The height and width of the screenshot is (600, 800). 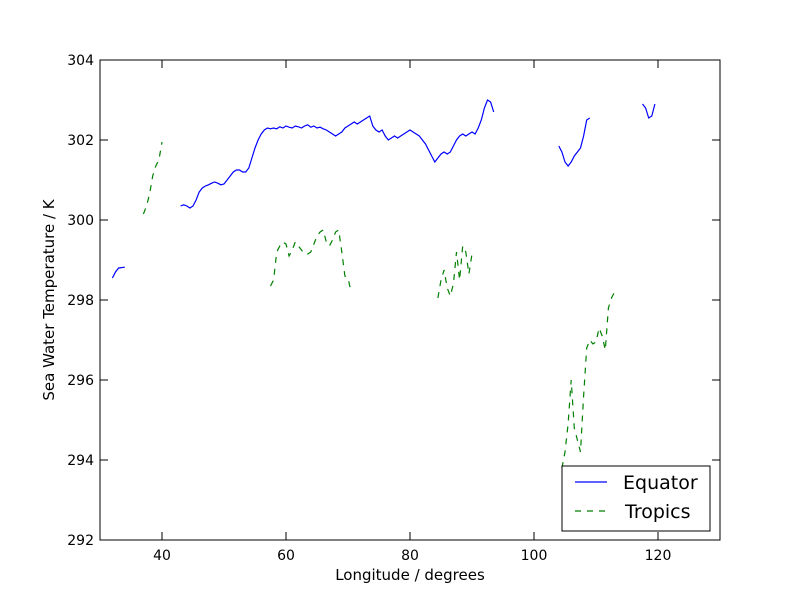 What do you see at coordinates (534, 556) in the screenshot?
I see `x-tick-label: 100` at bounding box center [534, 556].